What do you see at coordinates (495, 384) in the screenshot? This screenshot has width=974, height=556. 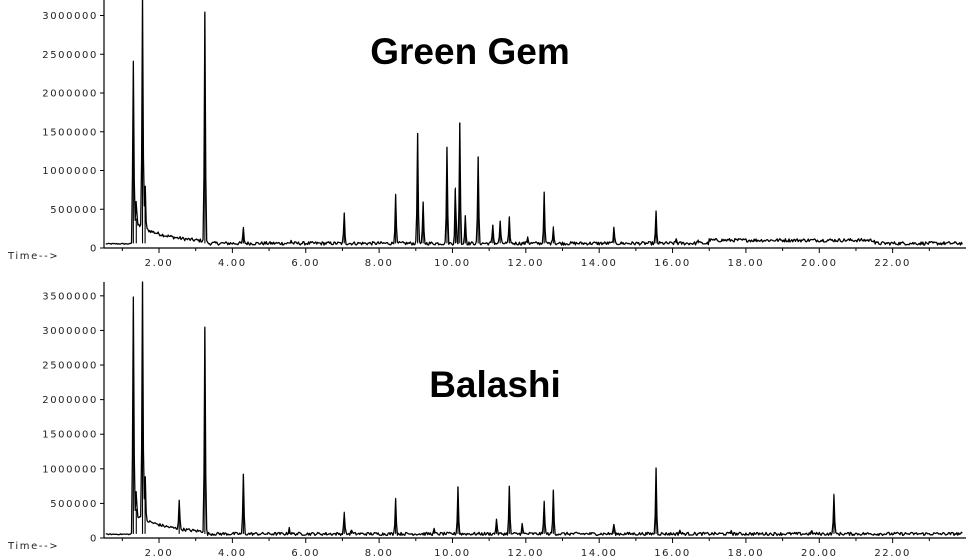 I see `chart-title: Balashi` at bounding box center [495, 384].